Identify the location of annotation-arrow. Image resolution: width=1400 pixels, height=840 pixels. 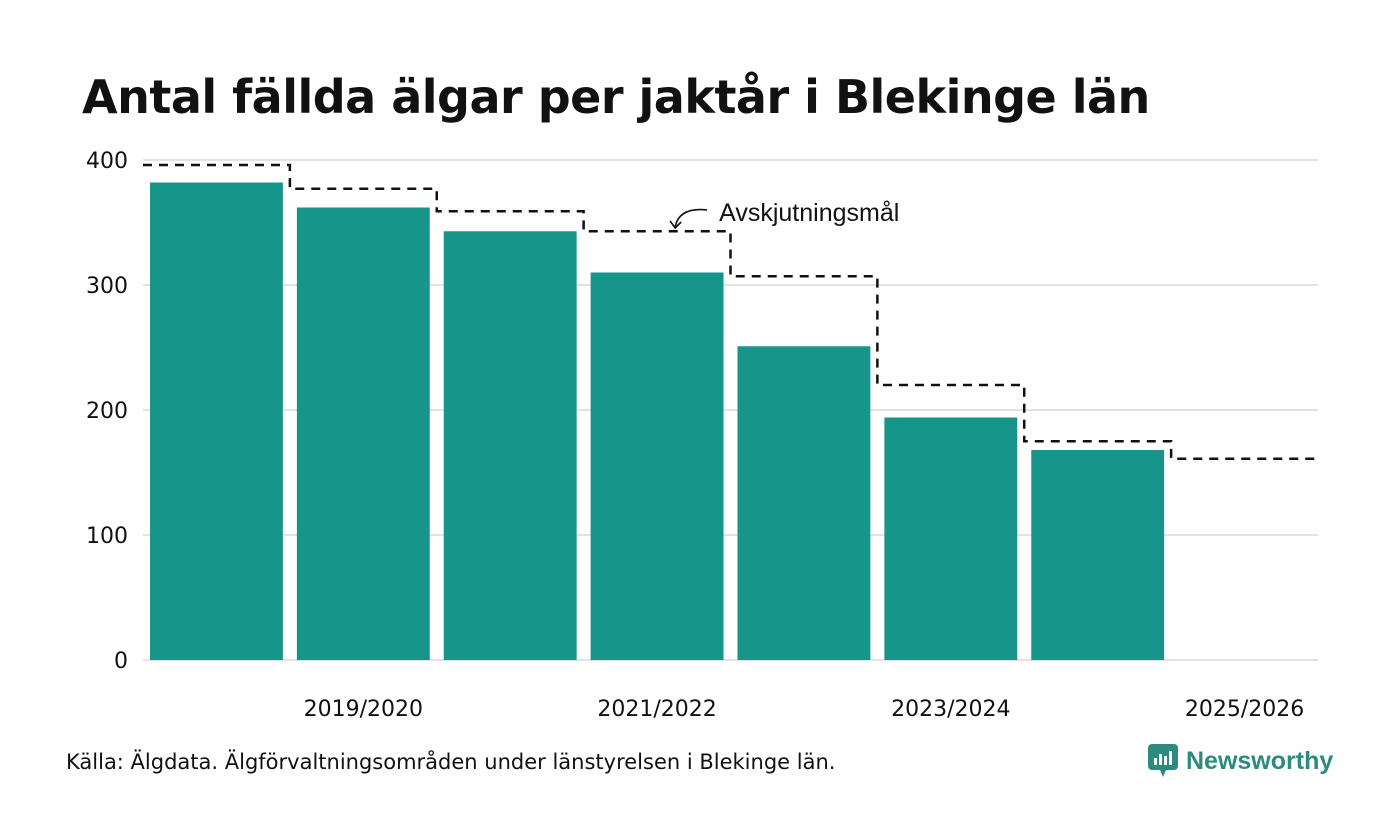
(691, 218).